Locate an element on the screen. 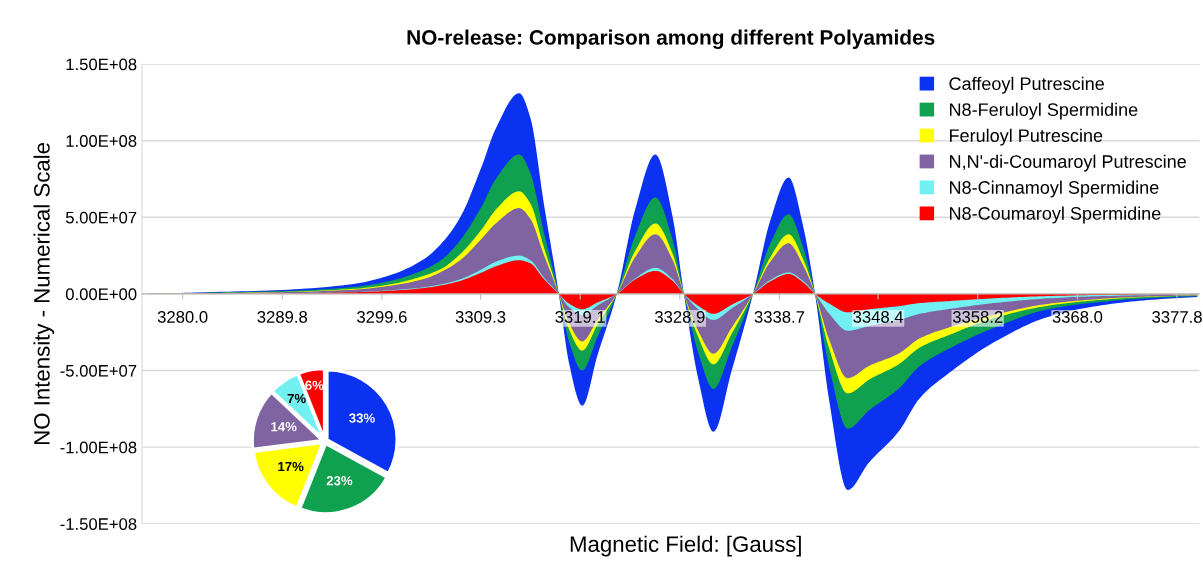 The width and height of the screenshot is (1203, 562). data-label: 14% is located at coordinates (284, 427).